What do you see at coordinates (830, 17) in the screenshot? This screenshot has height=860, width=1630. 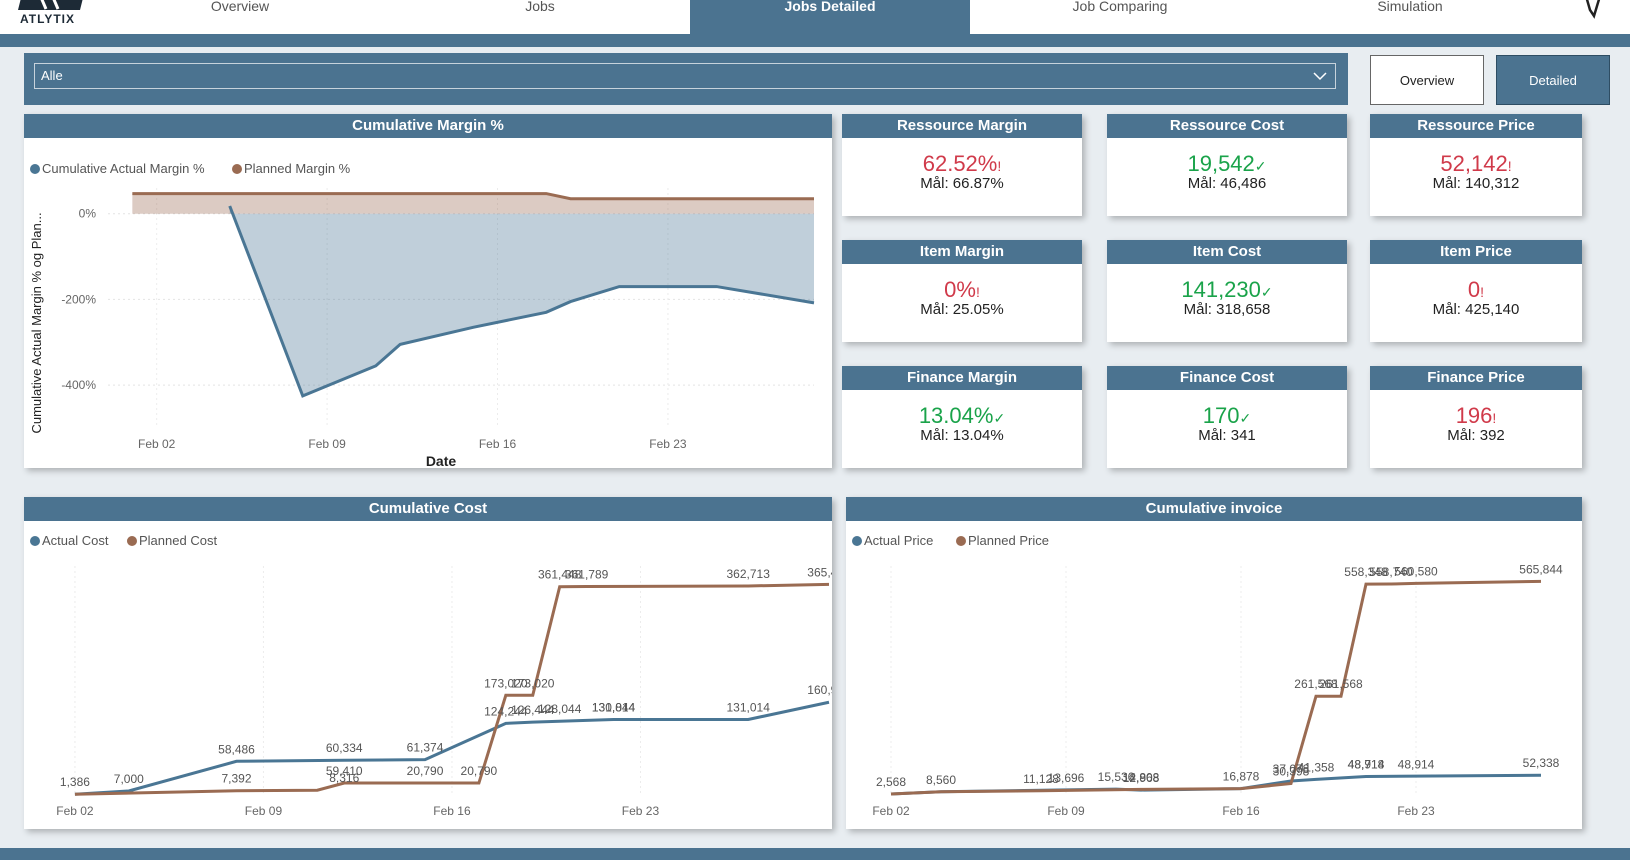 I see `tab-jobs-detailed: Jobs Detailed` at bounding box center [830, 17].